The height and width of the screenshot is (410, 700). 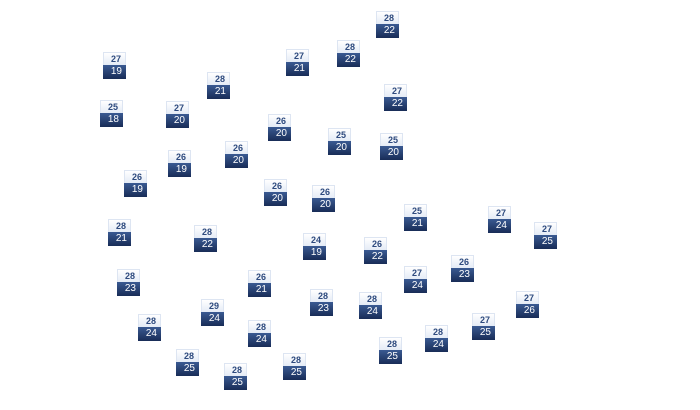 I want to click on temperature-marker: 24 19, so click(x=314, y=246).